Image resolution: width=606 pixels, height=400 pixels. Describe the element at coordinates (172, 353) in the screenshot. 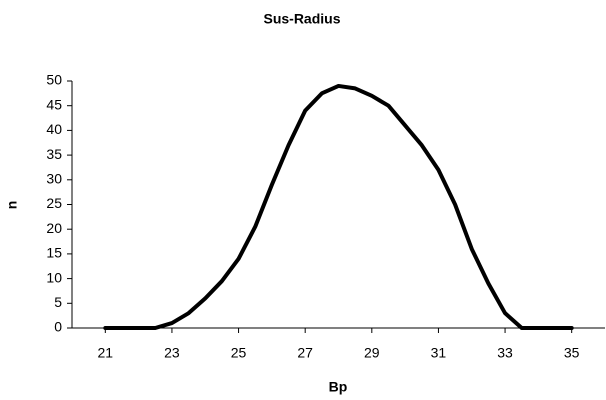

I see `x-tick-label: 23` at that location.